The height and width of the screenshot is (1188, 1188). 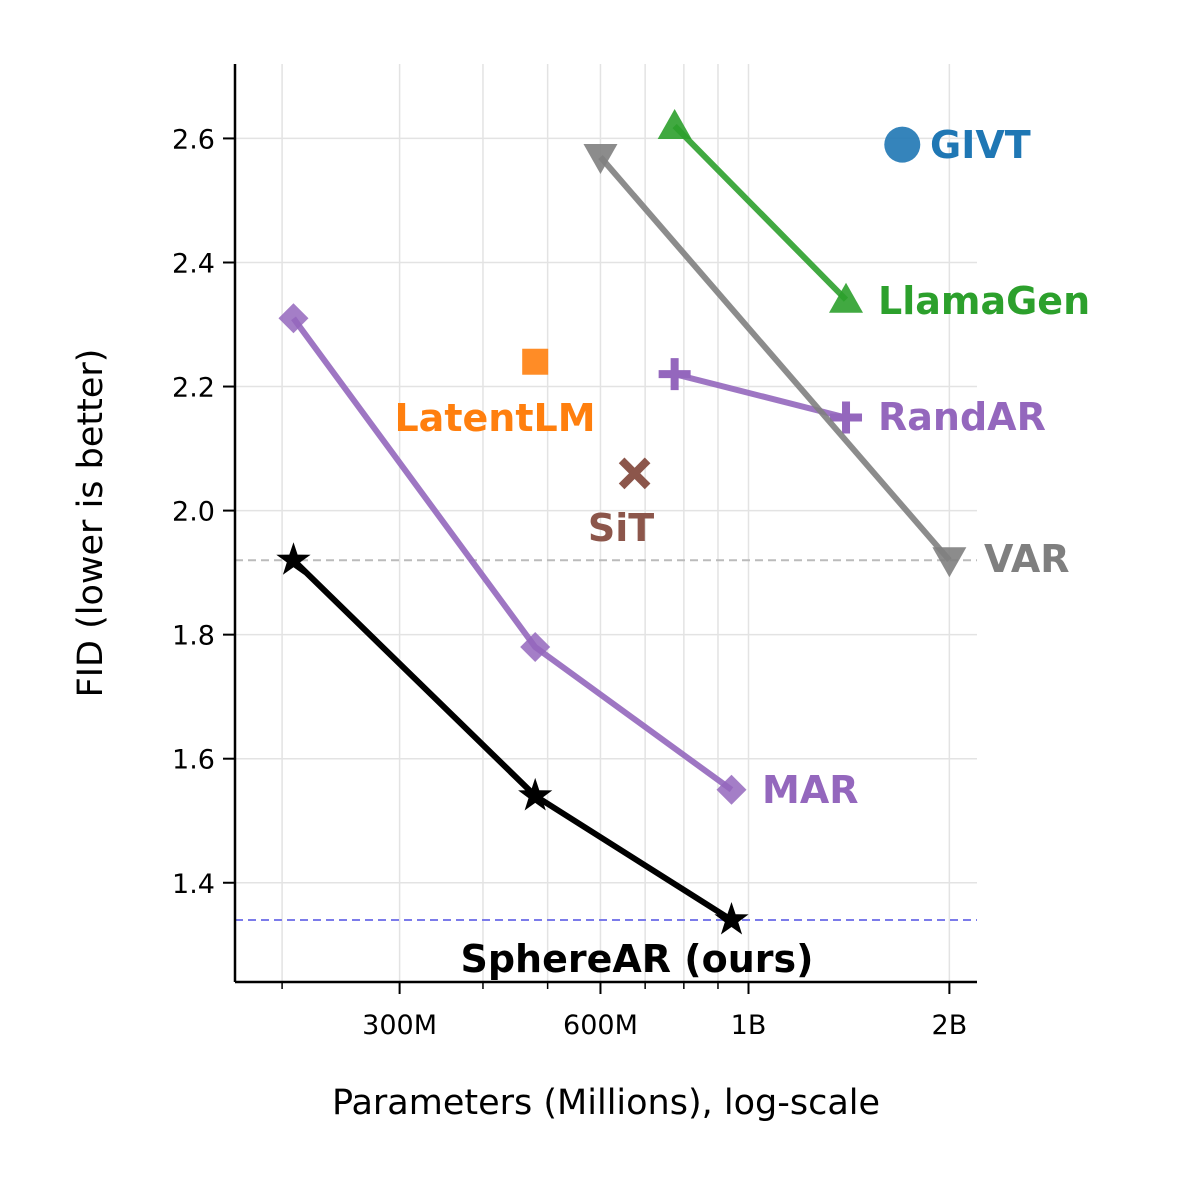 What do you see at coordinates (600, 1025) in the screenshot?
I see `x-tick-label: 600M` at bounding box center [600, 1025].